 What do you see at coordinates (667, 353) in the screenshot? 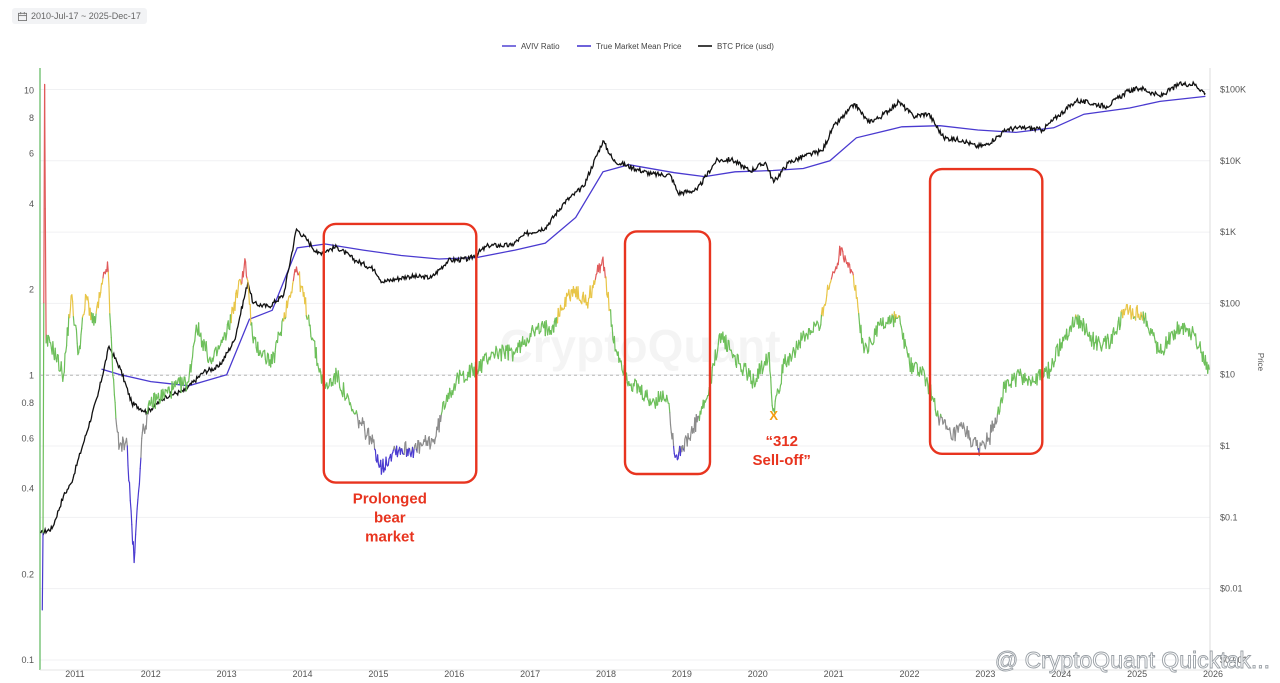
I see `annotation-box-2018-bear` at bounding box center [667, 353].